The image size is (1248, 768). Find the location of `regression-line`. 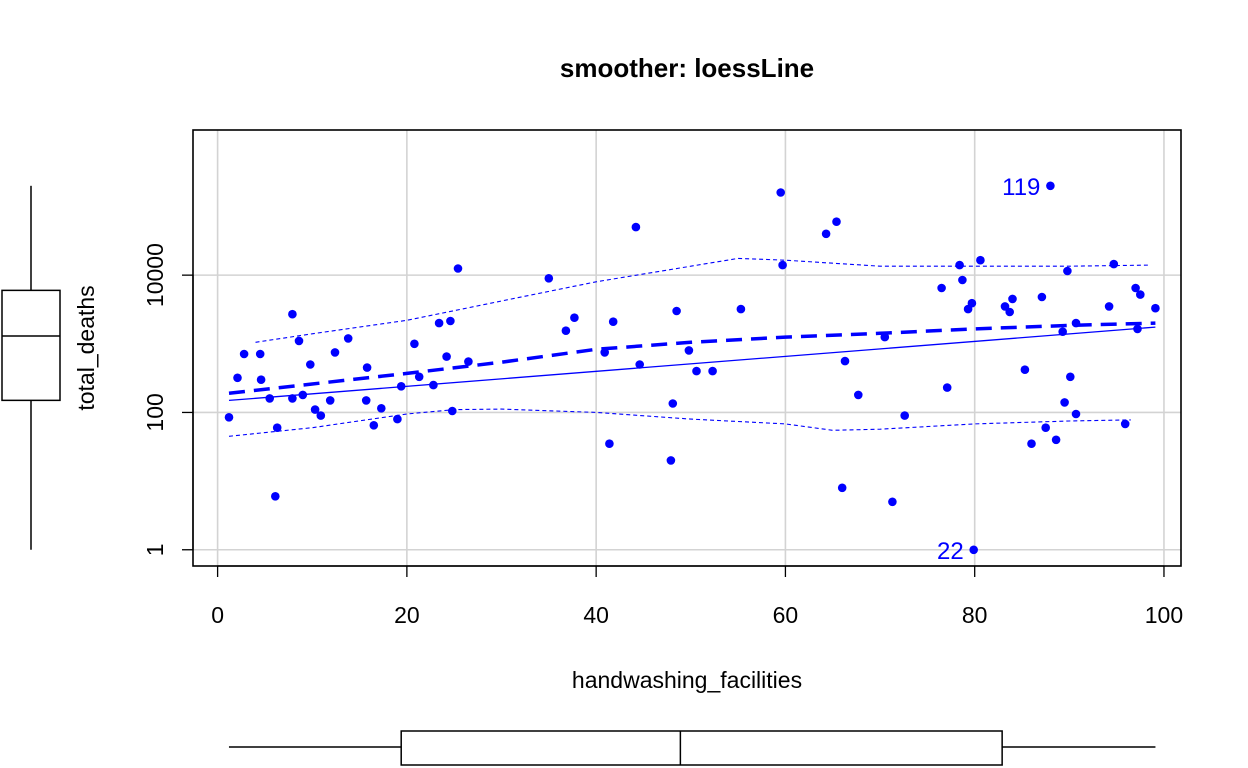

regression-line is located at coordinates (692, 364).